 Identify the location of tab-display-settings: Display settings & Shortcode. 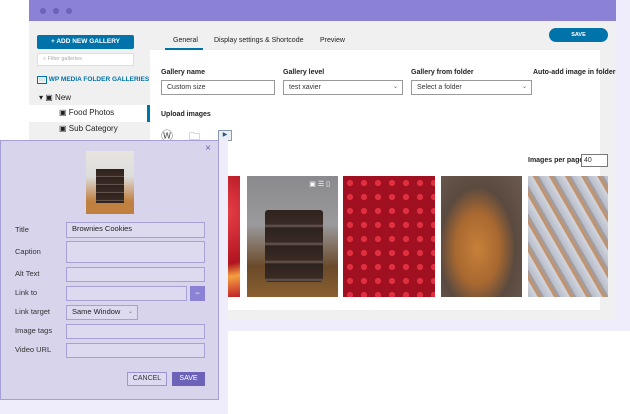
(259, 40).